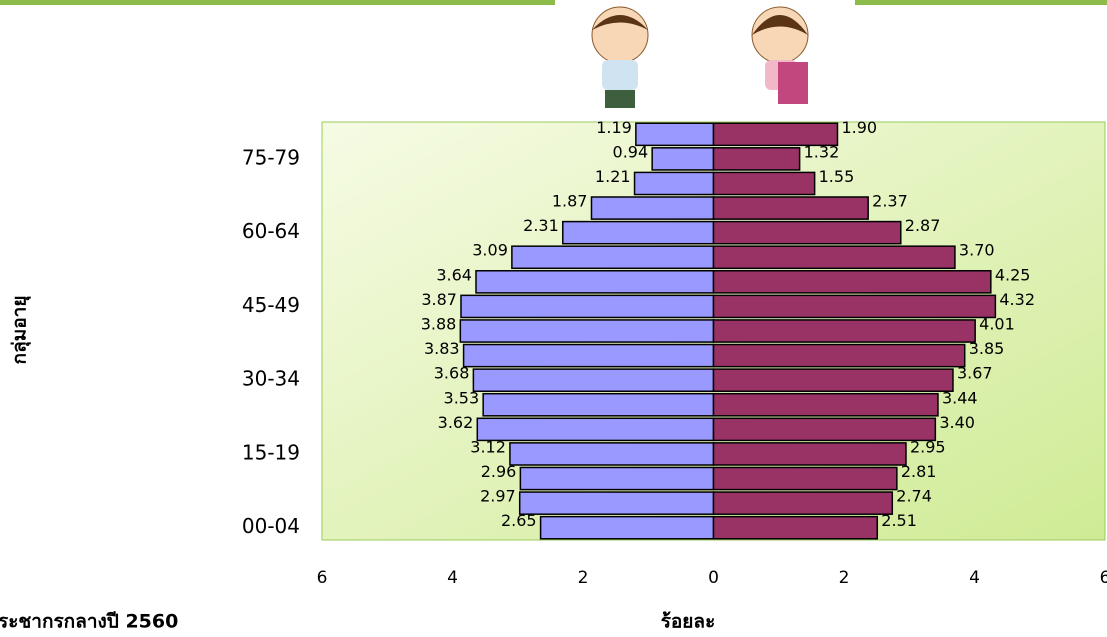 This screenshot has height=637, width=1107. I want to click on y-tick-label: 45-49, so click(271, 305).